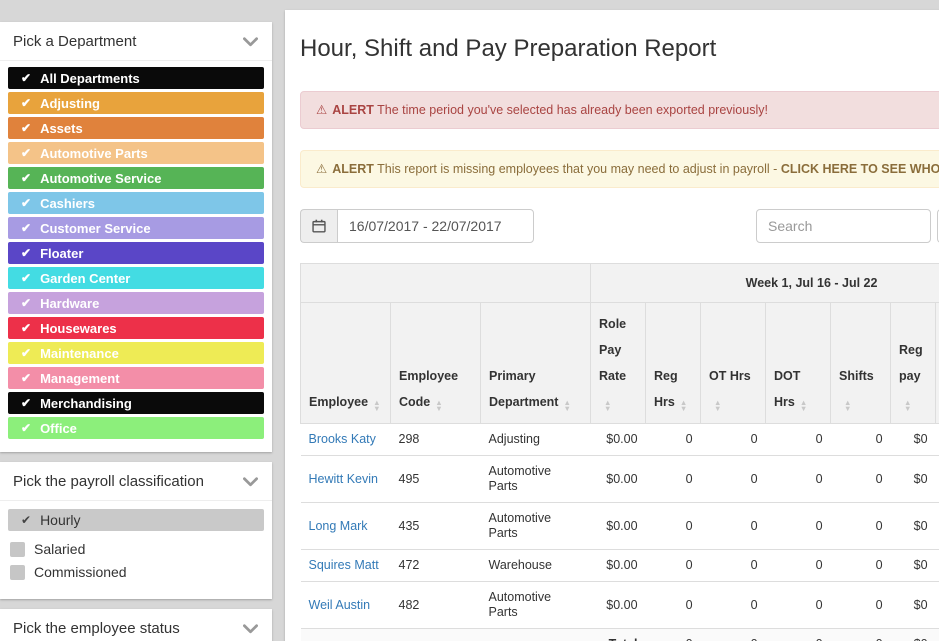 The height and width of the screenshot is (641, 939). Describe the element at coordinates (798, 363) in the screenshot. I see `column-header-dot-hrs: DOT Hrs ▲ ▼` at that location.